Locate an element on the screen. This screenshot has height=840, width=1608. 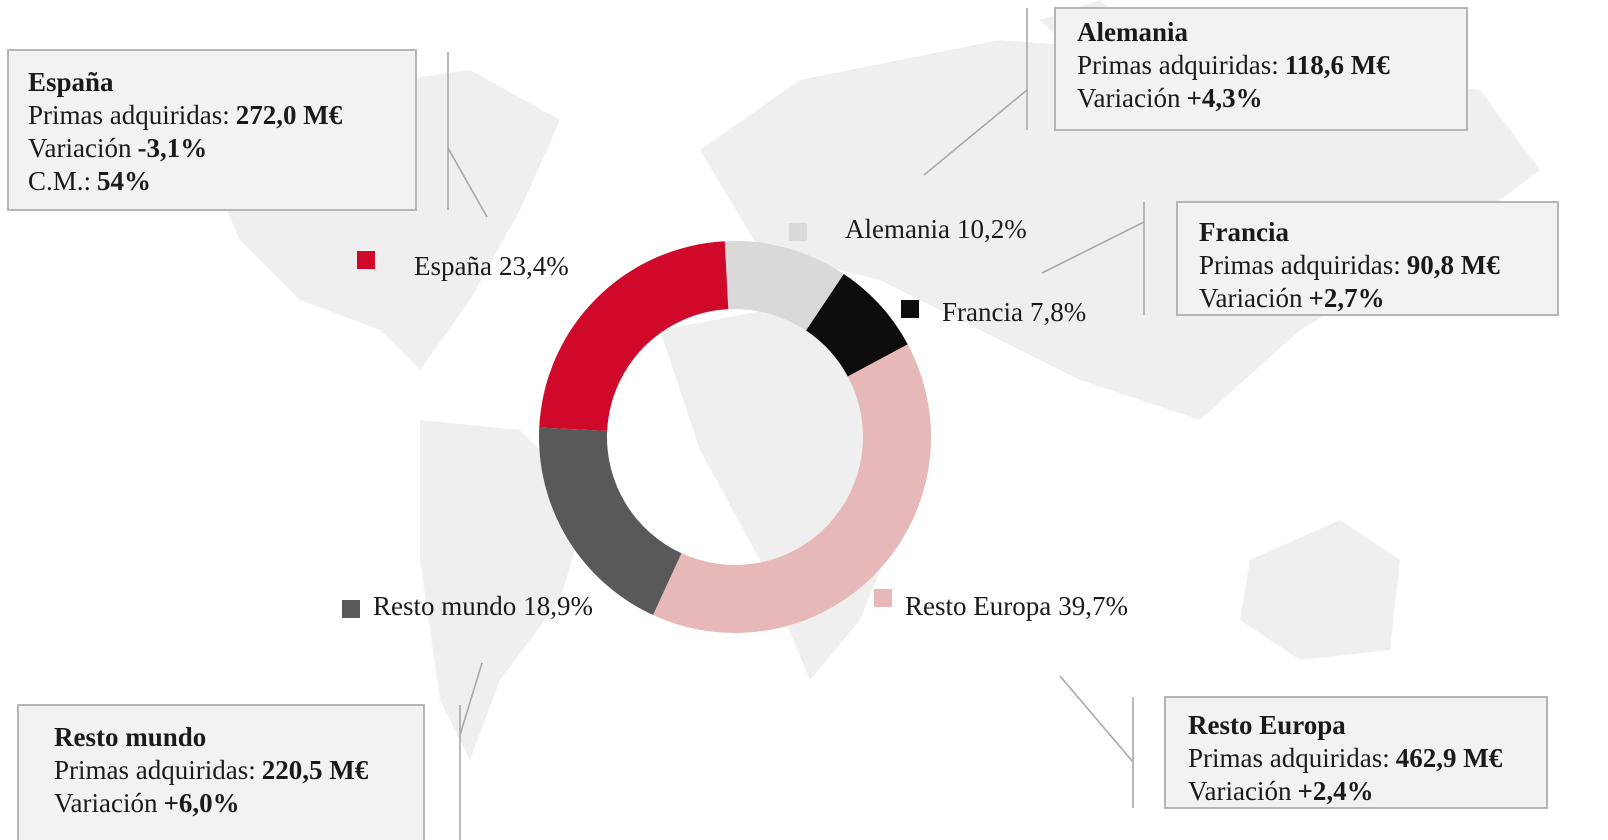
legend-name: Alemania is located at coordinates (897, 229).